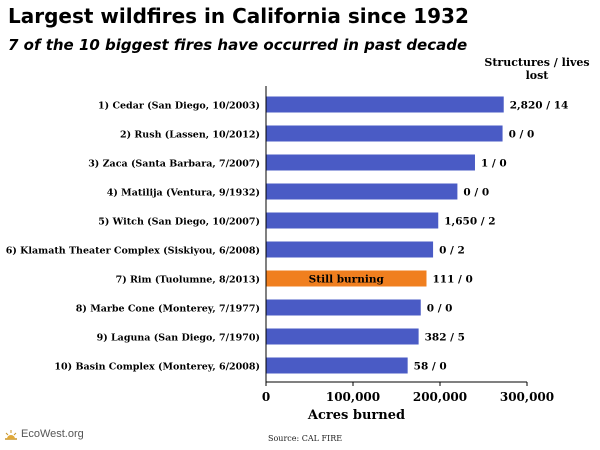 This screenshot has height=450, width=600. What do you see at coordinates (539, 106) in the screenshot?
I see `data-label: 2,820 / 14` at bounding box center [539, 106].